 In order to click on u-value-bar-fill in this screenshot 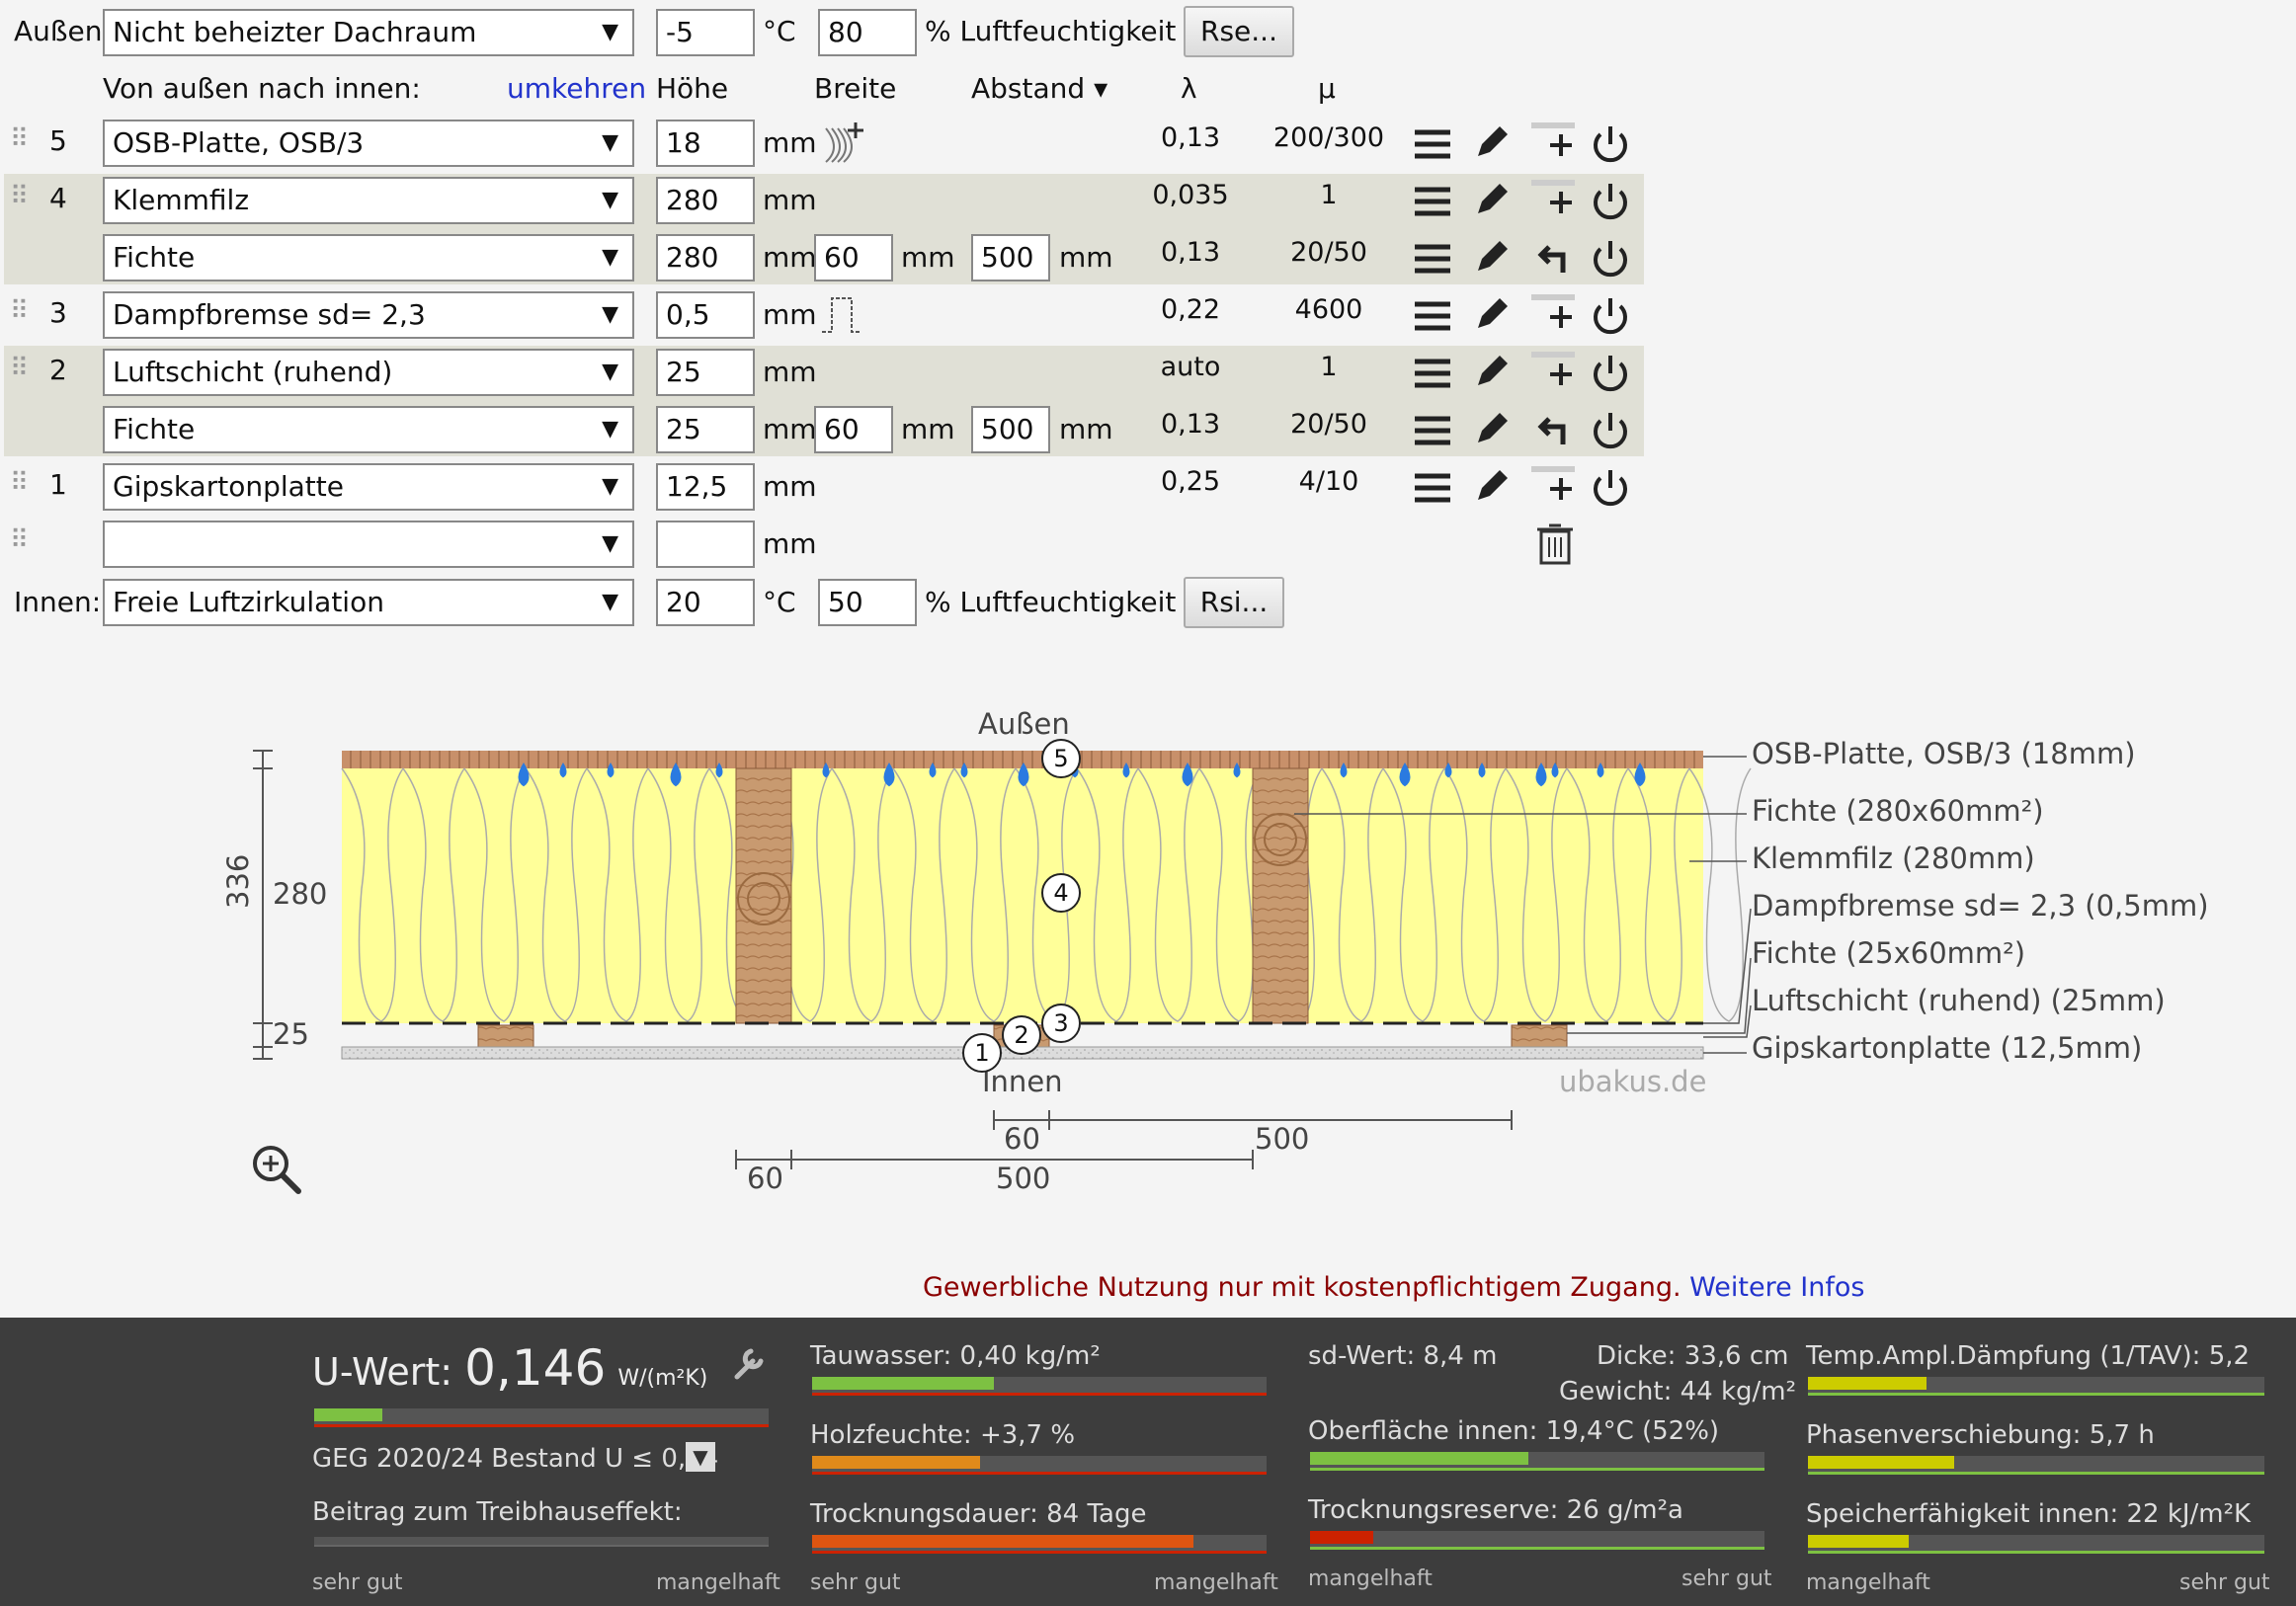, I will do `click(348, 1414)`.